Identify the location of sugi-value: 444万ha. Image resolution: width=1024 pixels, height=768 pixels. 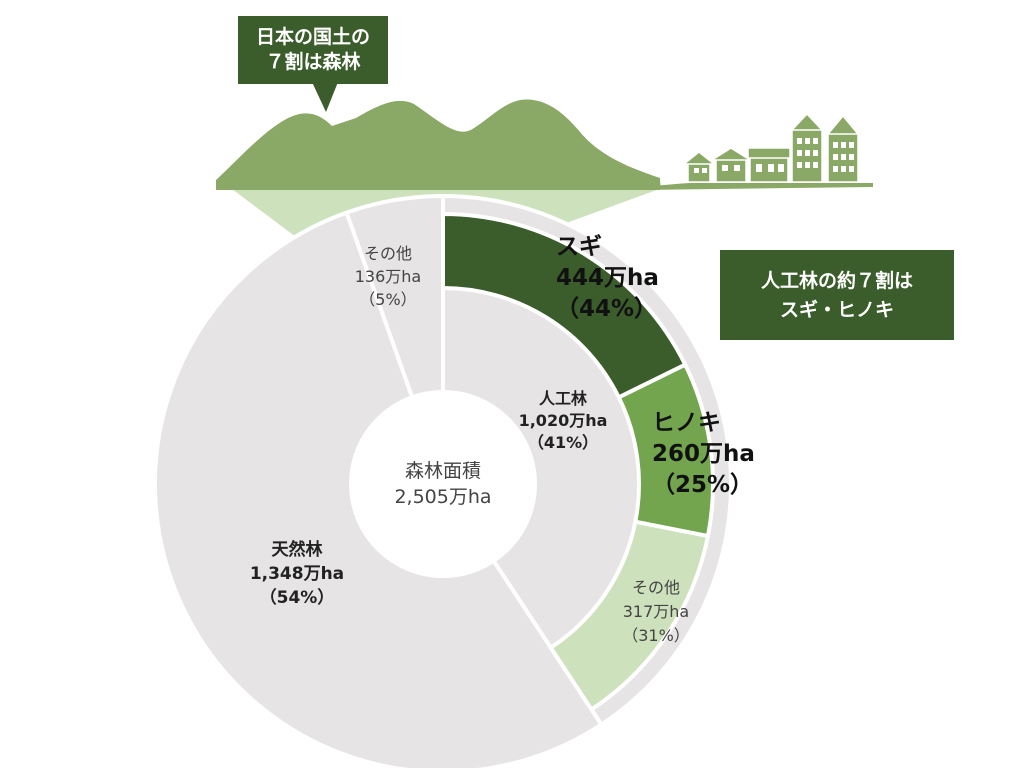
(607, 278).